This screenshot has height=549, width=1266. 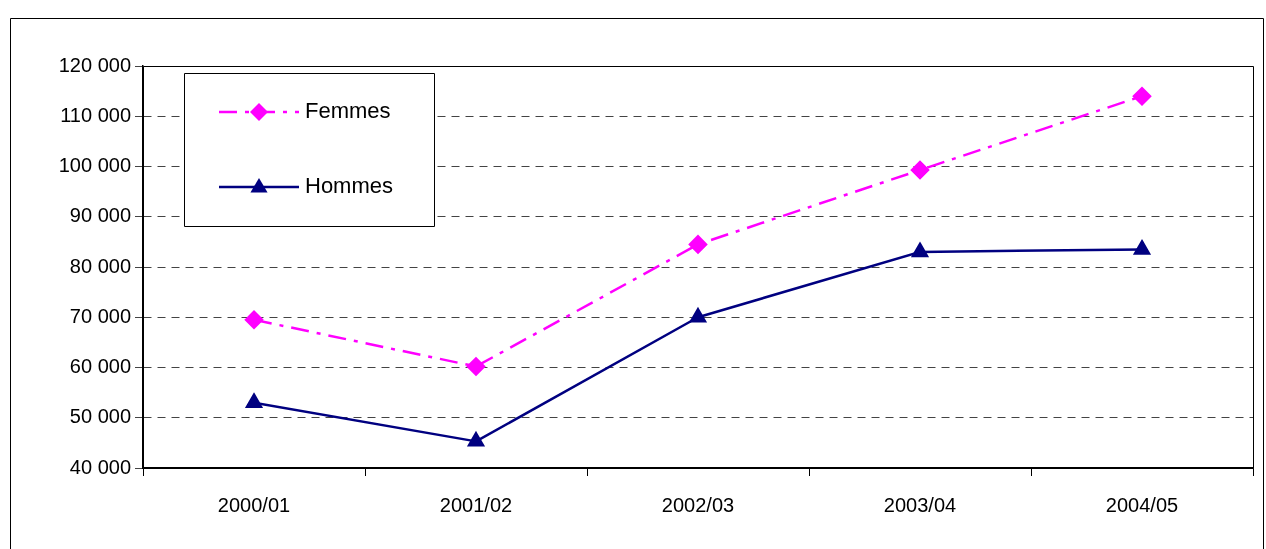 I want to click on y-tick-label: 60 000, so click(x=100, y=366).